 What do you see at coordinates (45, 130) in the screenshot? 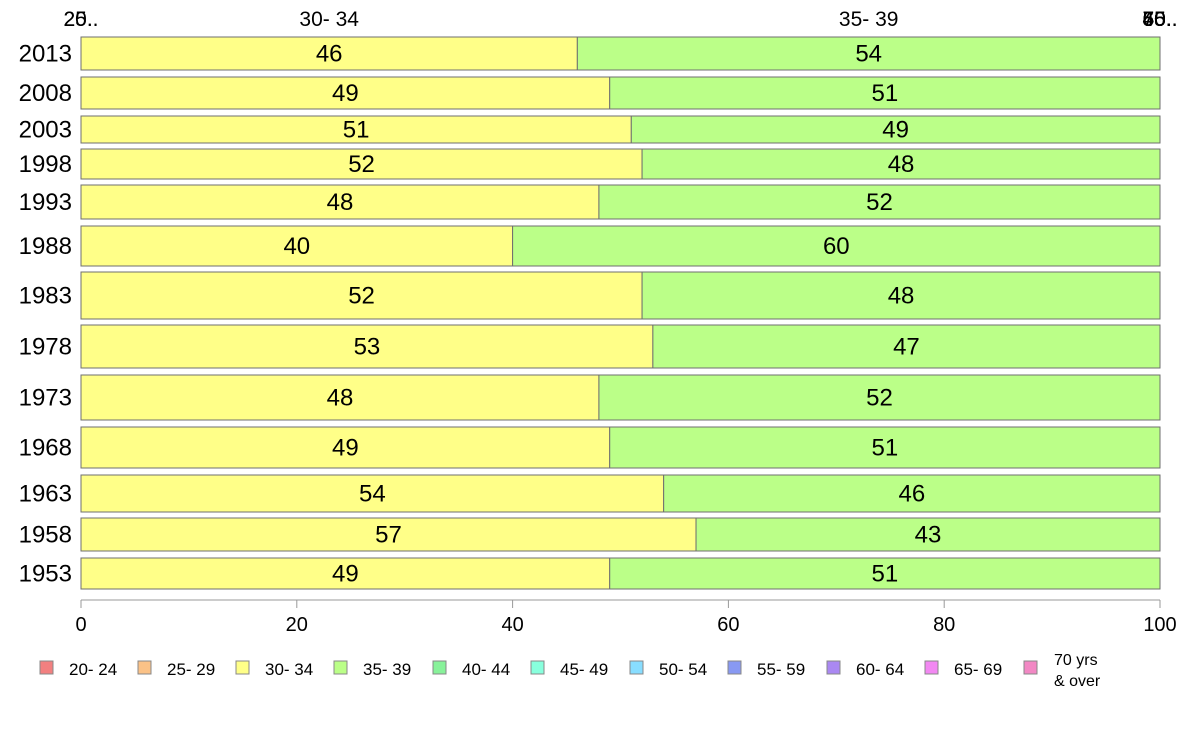
I see `y-tick-label: 2003` at bounding box center [45, 130].